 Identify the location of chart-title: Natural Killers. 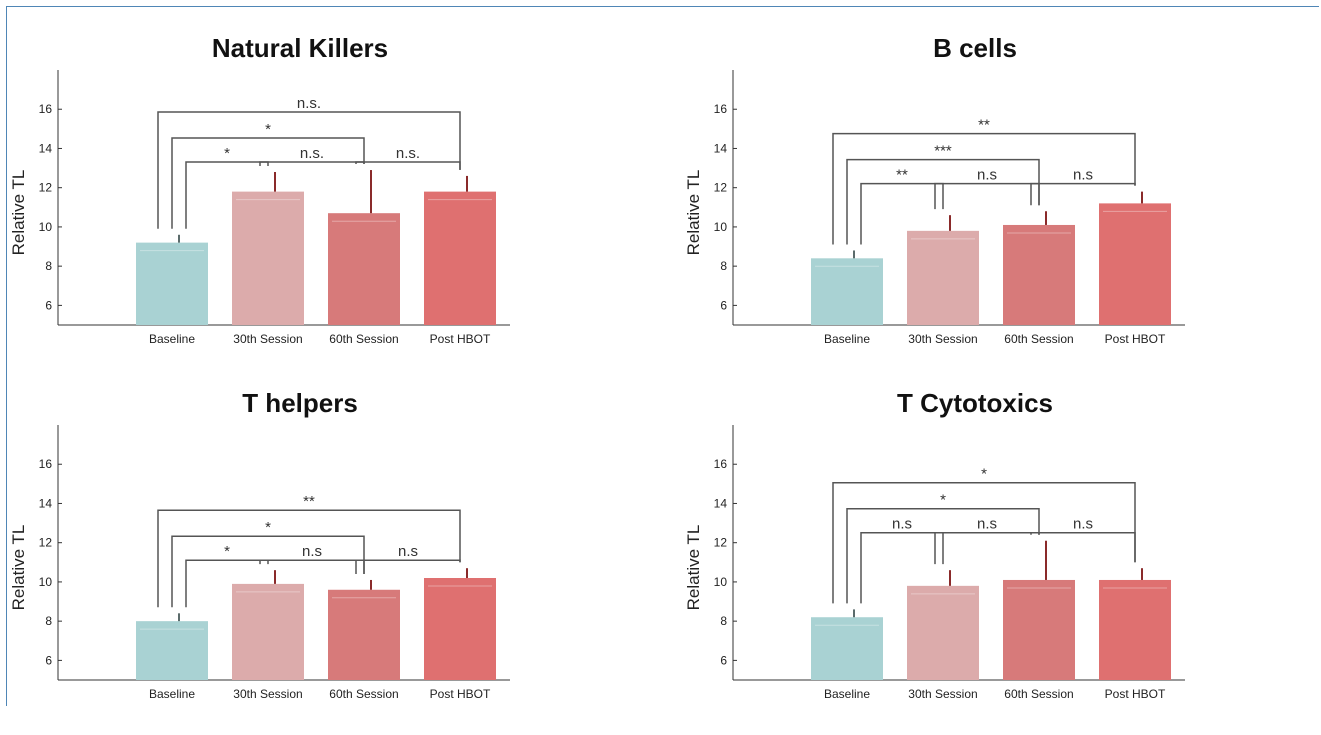
(300, 48).